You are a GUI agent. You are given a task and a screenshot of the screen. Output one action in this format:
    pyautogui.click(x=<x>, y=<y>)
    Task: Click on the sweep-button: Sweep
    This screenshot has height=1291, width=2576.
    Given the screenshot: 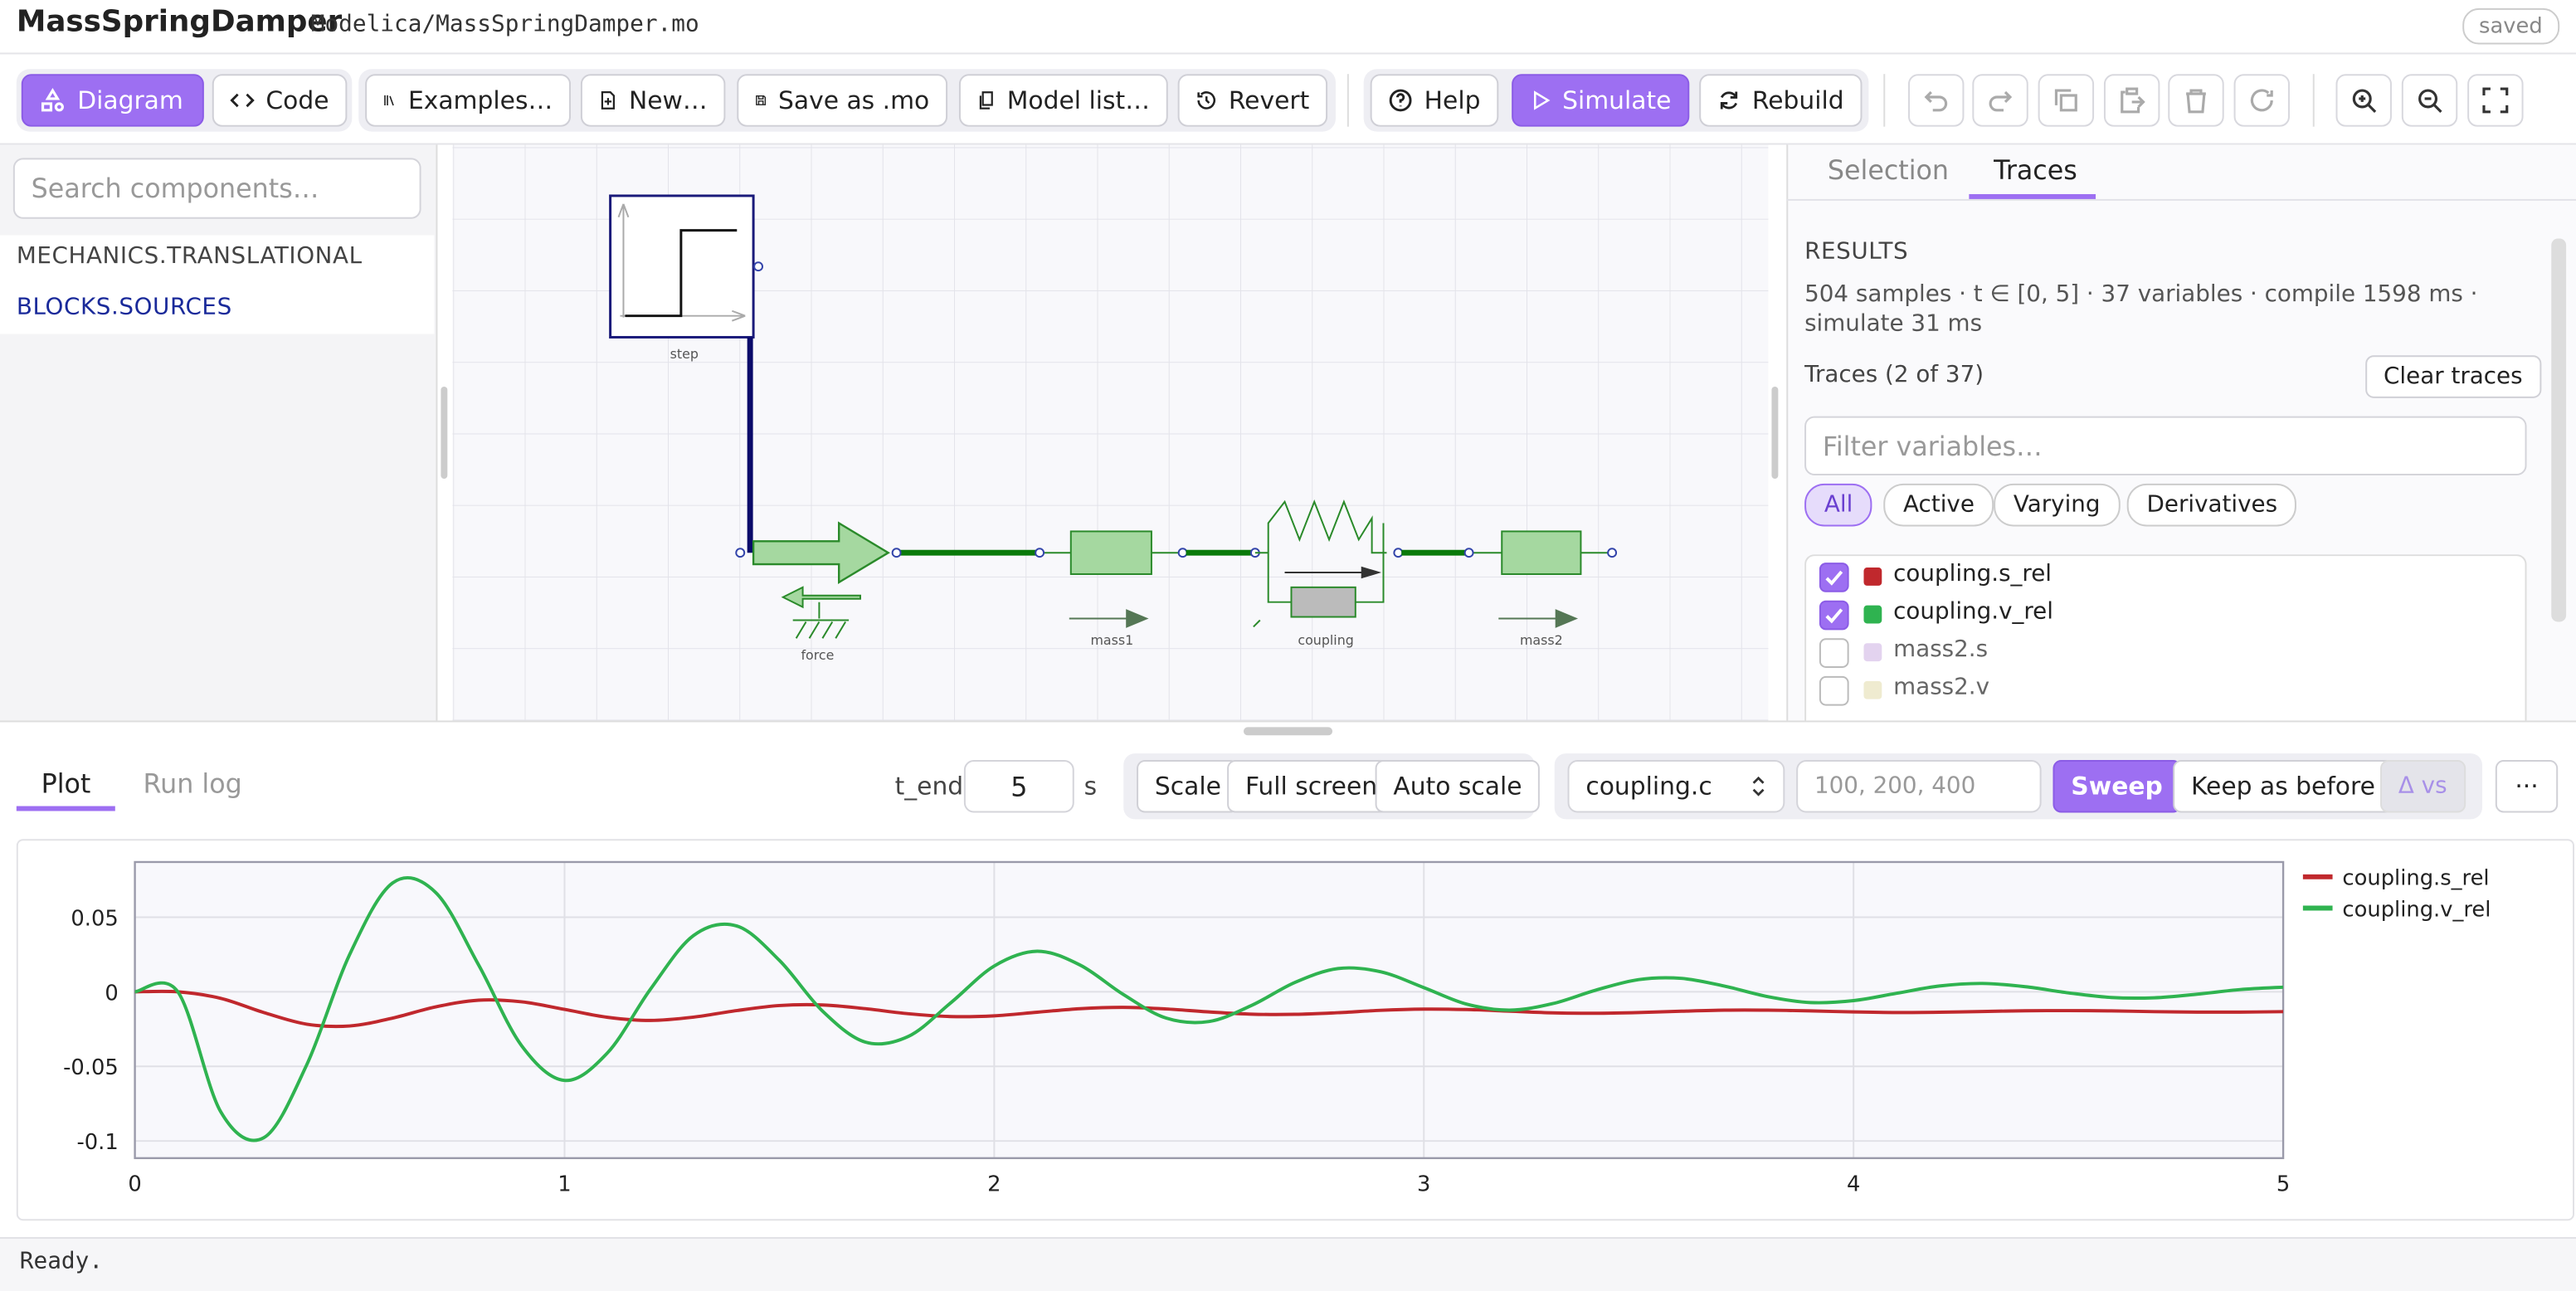 What is the action you would take?
    pyautogui.click(x=2117, y=787)
    